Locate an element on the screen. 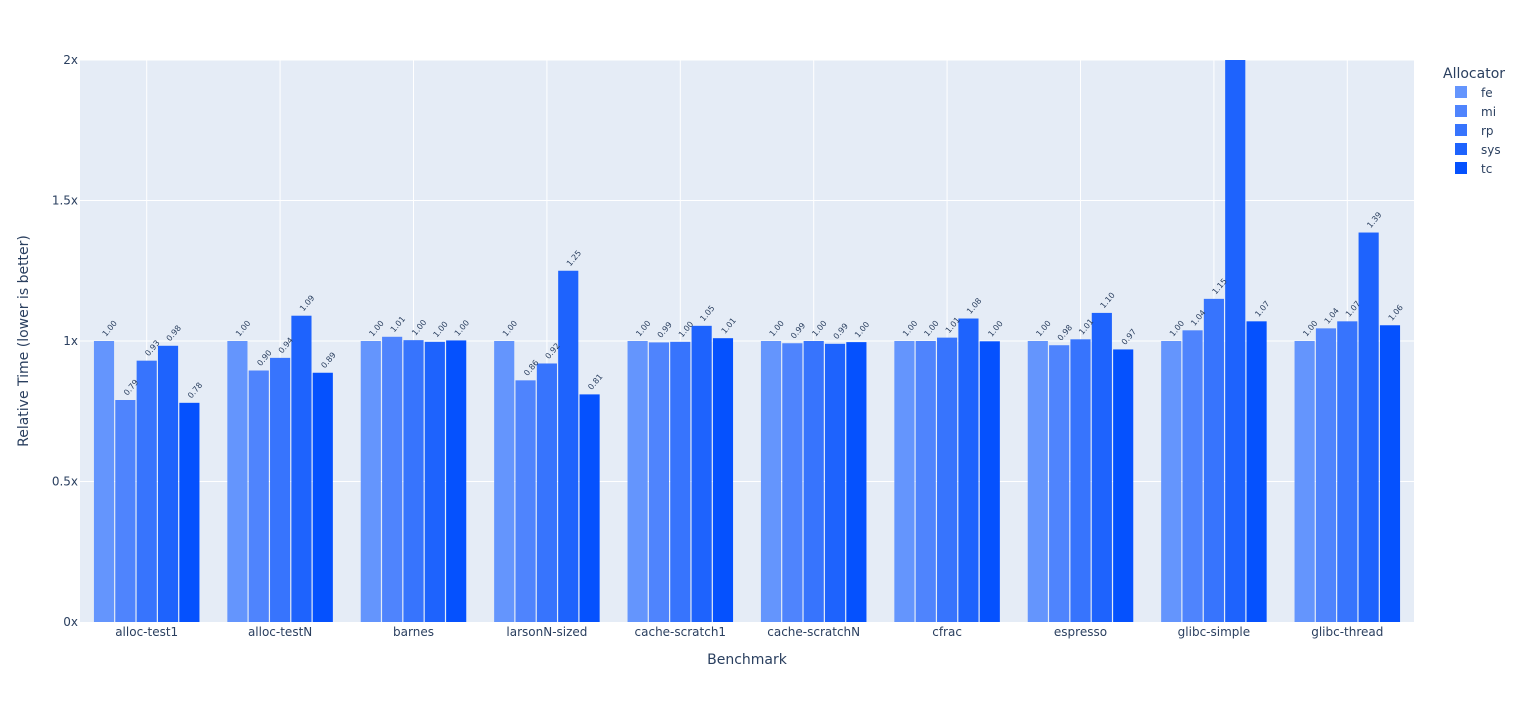  x-tick-label: cfrac is located at coordinates (947, 632).